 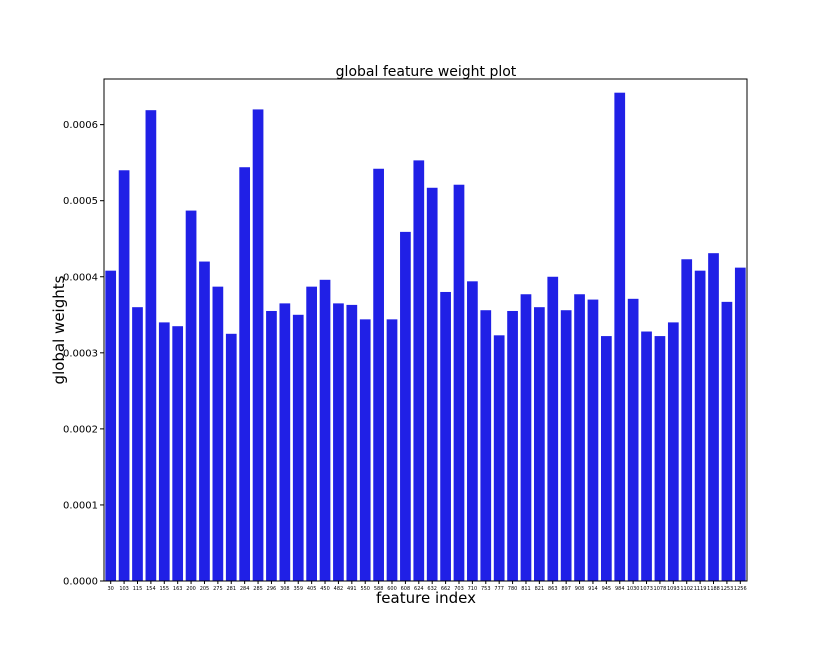 What do you see at coordinates (151, 589) in the screenshot?
I see `x-tick-label: 154` at bounding box center [151, 589].